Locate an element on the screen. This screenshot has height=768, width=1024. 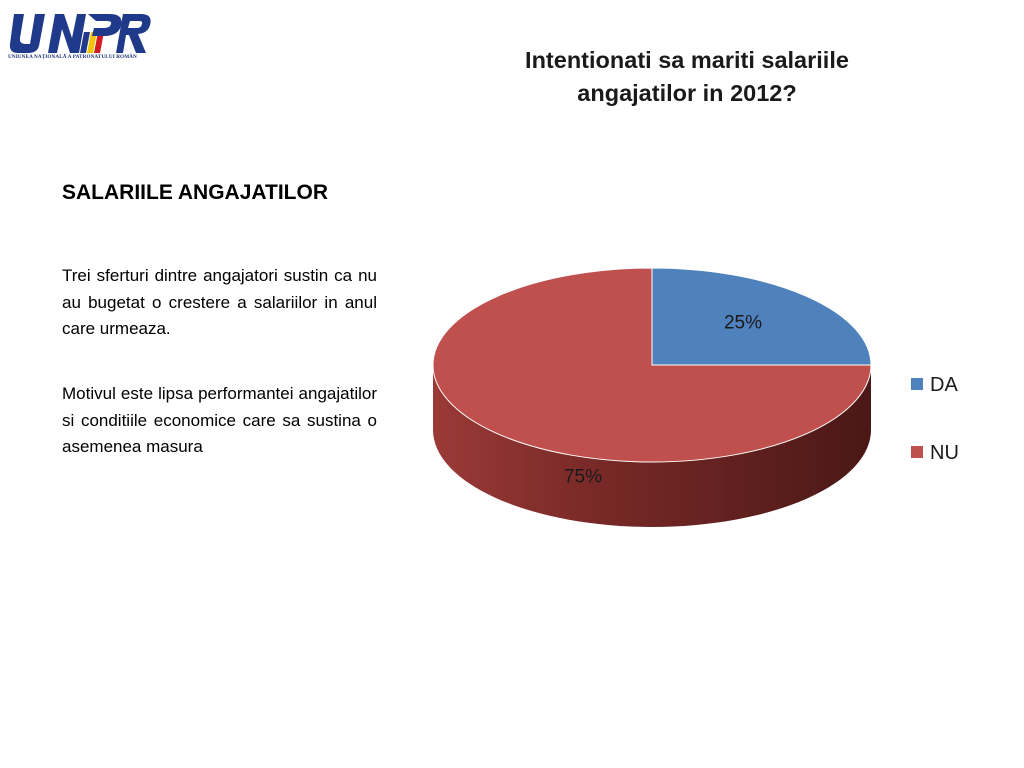
pie-slice-da is located at coordinates (761, 316).